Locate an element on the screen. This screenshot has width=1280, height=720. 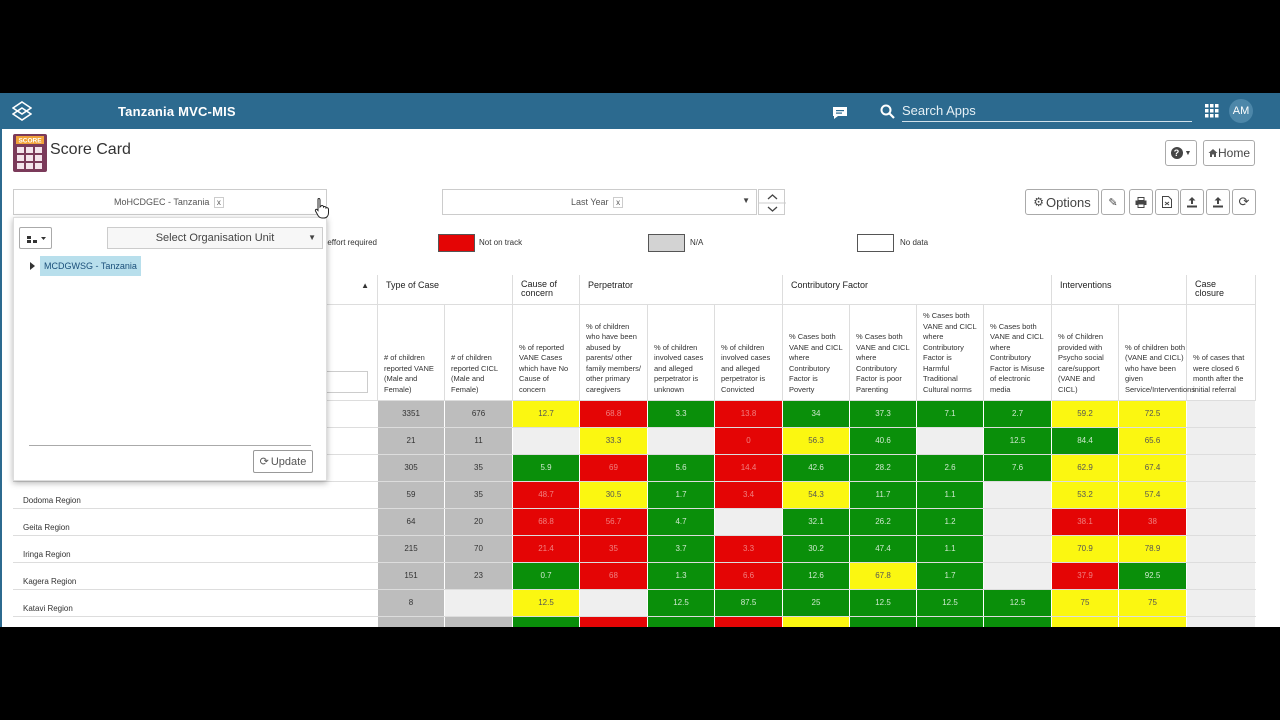
tree-options-button is located at coordinates (35, 238).